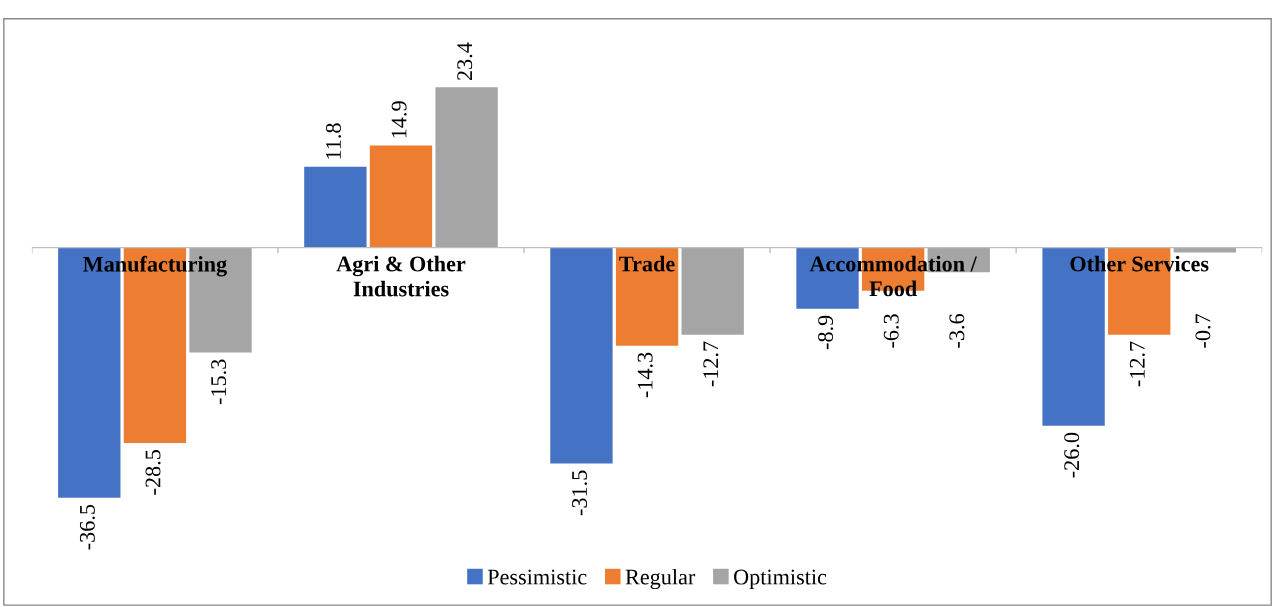  I want to click on data-label: -15.3, so click(219, 382).